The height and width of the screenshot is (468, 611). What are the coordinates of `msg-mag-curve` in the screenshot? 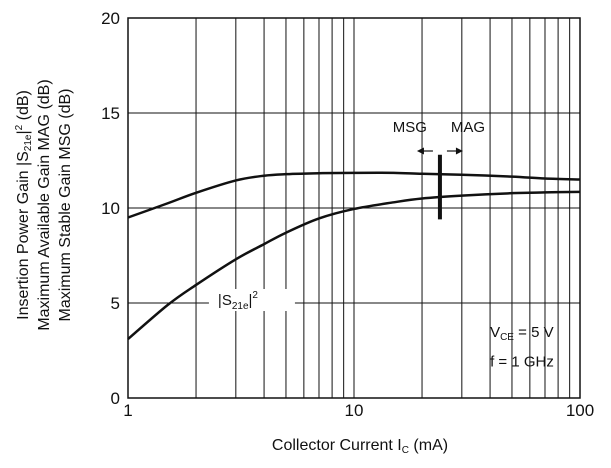 It's located at (354, 195).